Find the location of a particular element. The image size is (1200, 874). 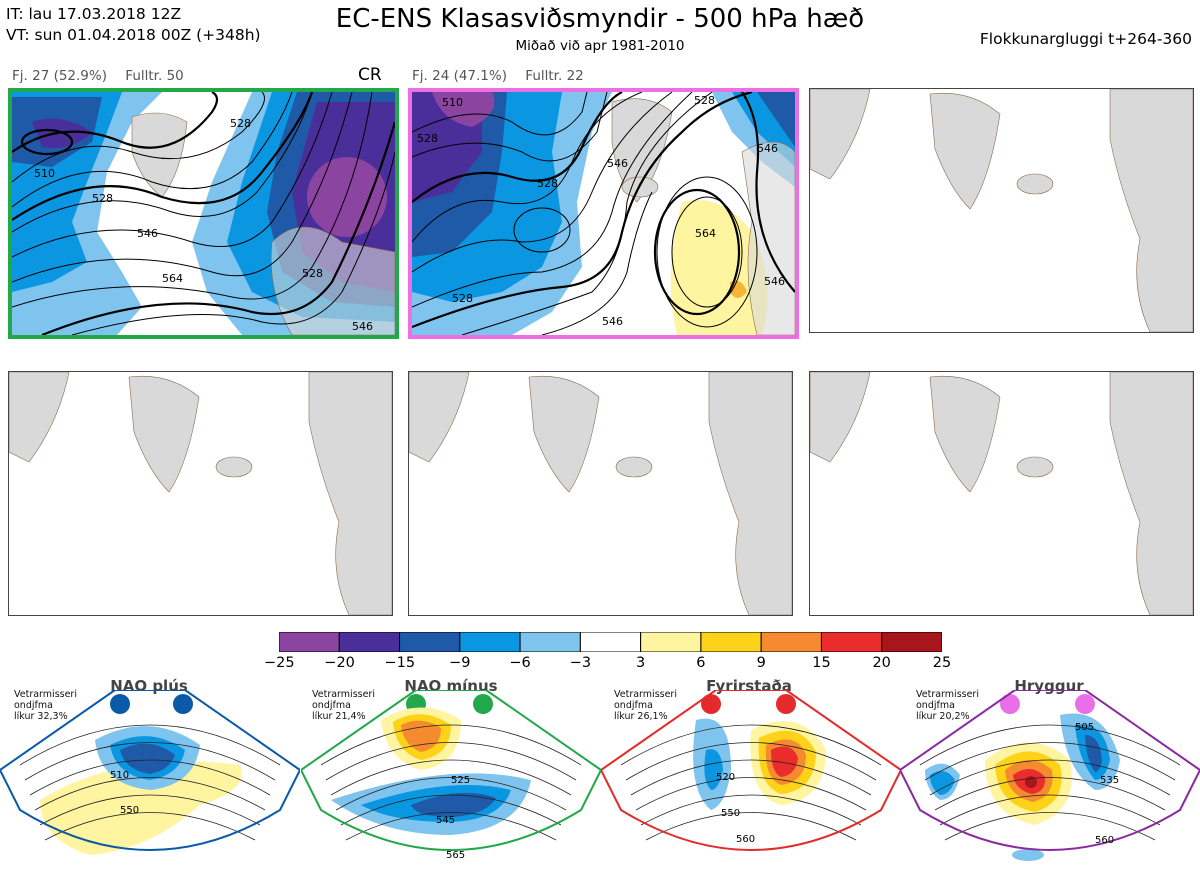

regime-2-marker is located at coordinates (483, 704).